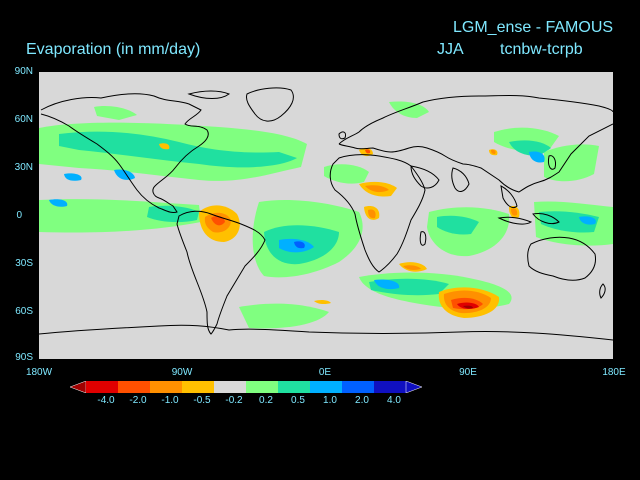 The width and height of the screenshot is (640, 480). What do you see at coordinates (24, 357) in the screenshot?
I see `lat-label-90s: 90S` at bounding box center [24, 357].